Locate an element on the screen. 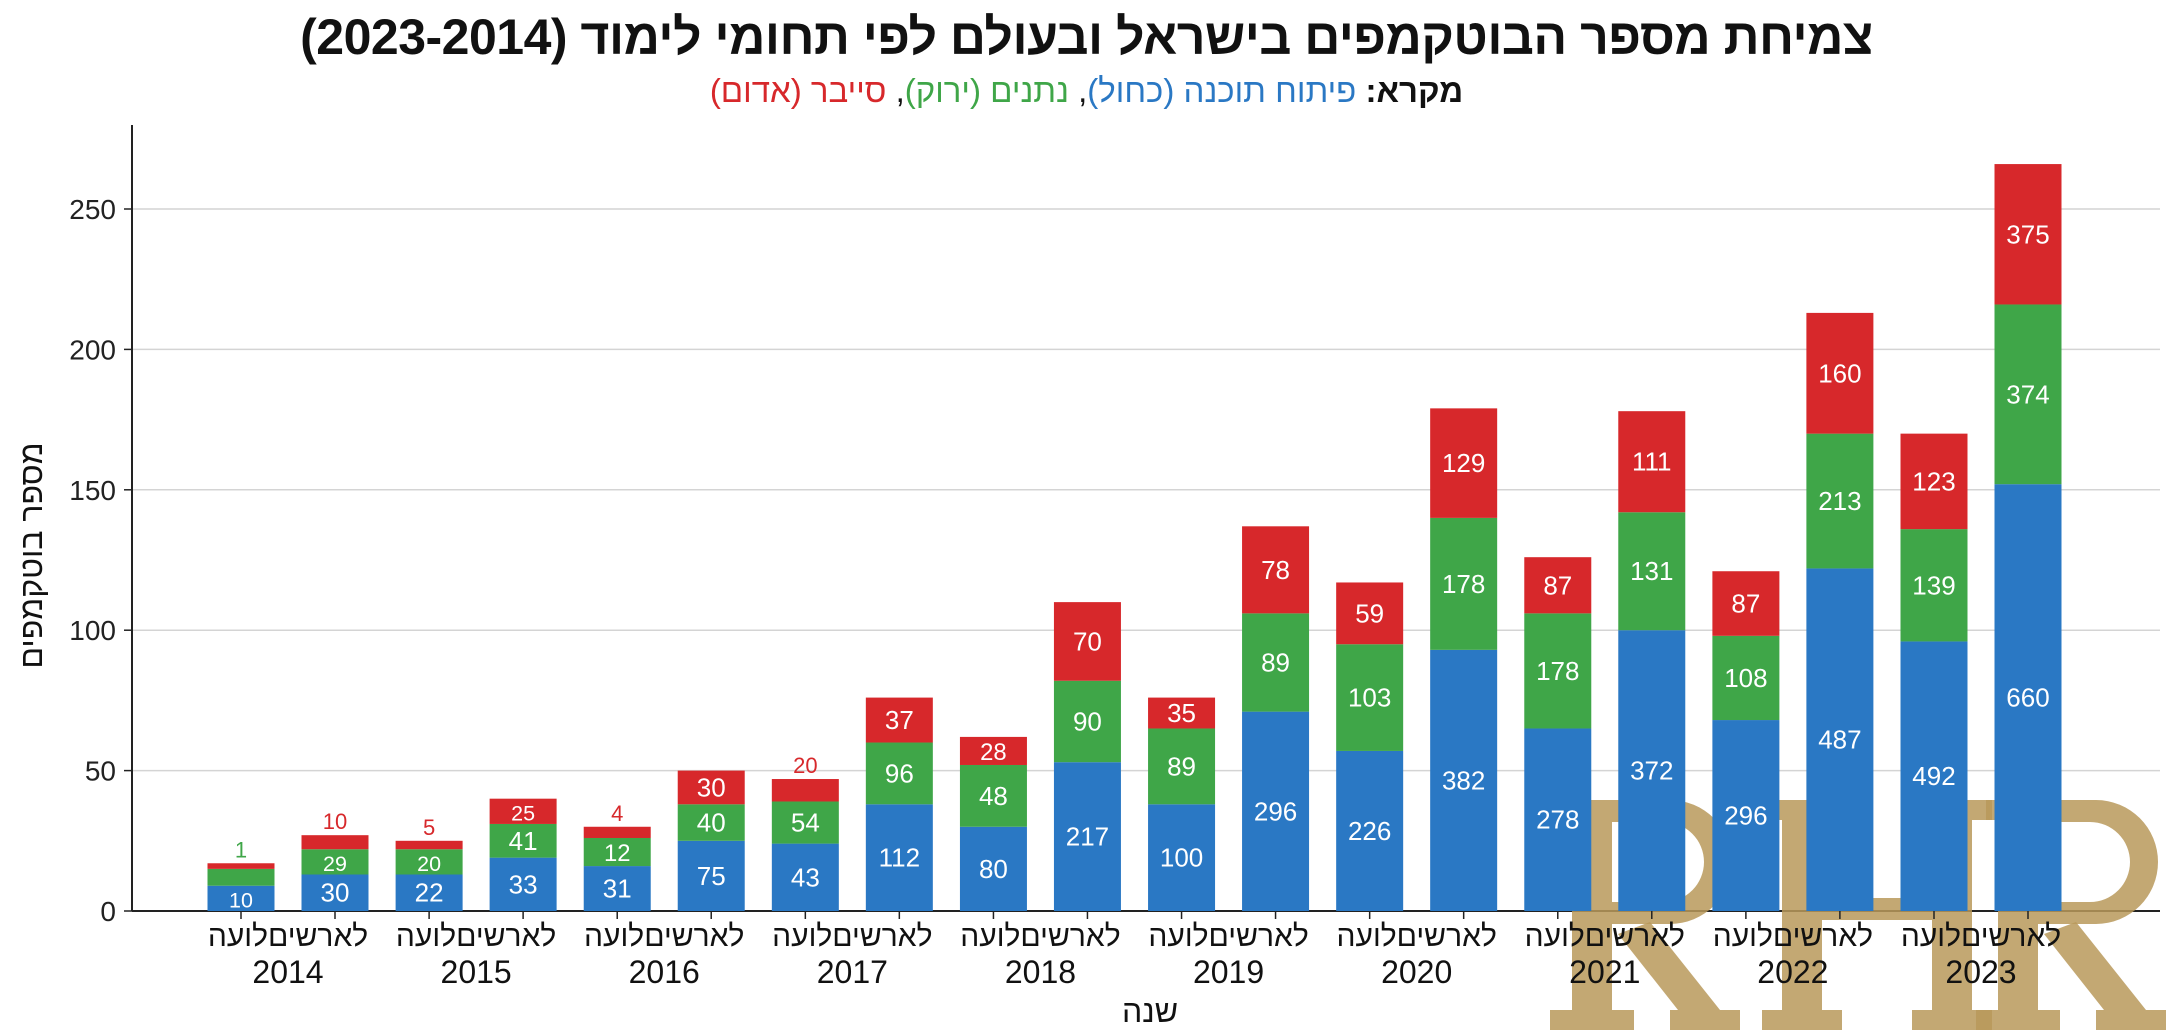  data-label: 25 is located at coordinates (523, 813).